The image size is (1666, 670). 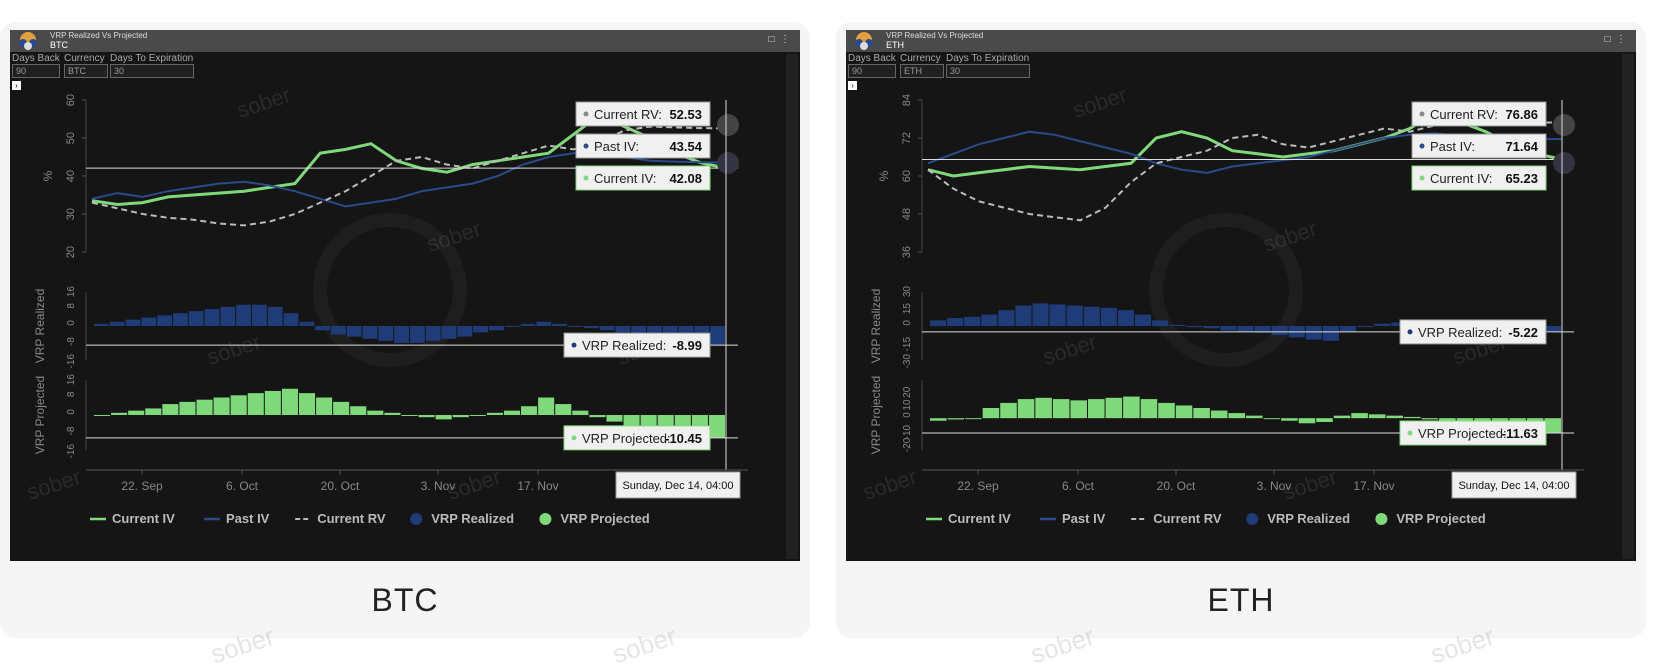 I want to click on y-tick-label: 20, so click(x=71, y=252).